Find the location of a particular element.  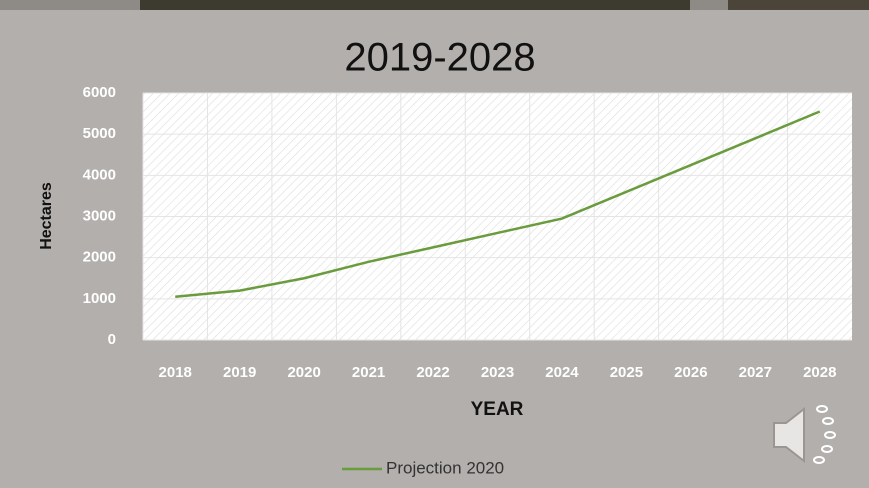

y-axis-title: Hectares is located at coordinates (46, 216).